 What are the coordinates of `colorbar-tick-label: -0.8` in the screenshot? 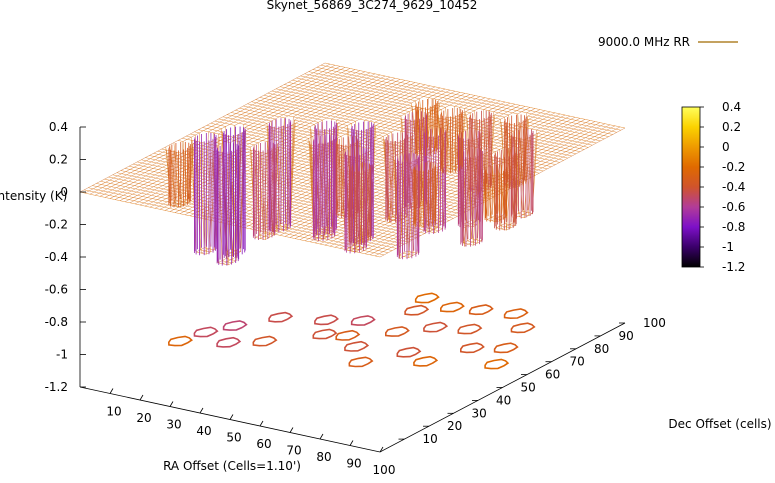 It's located at (733, 227).